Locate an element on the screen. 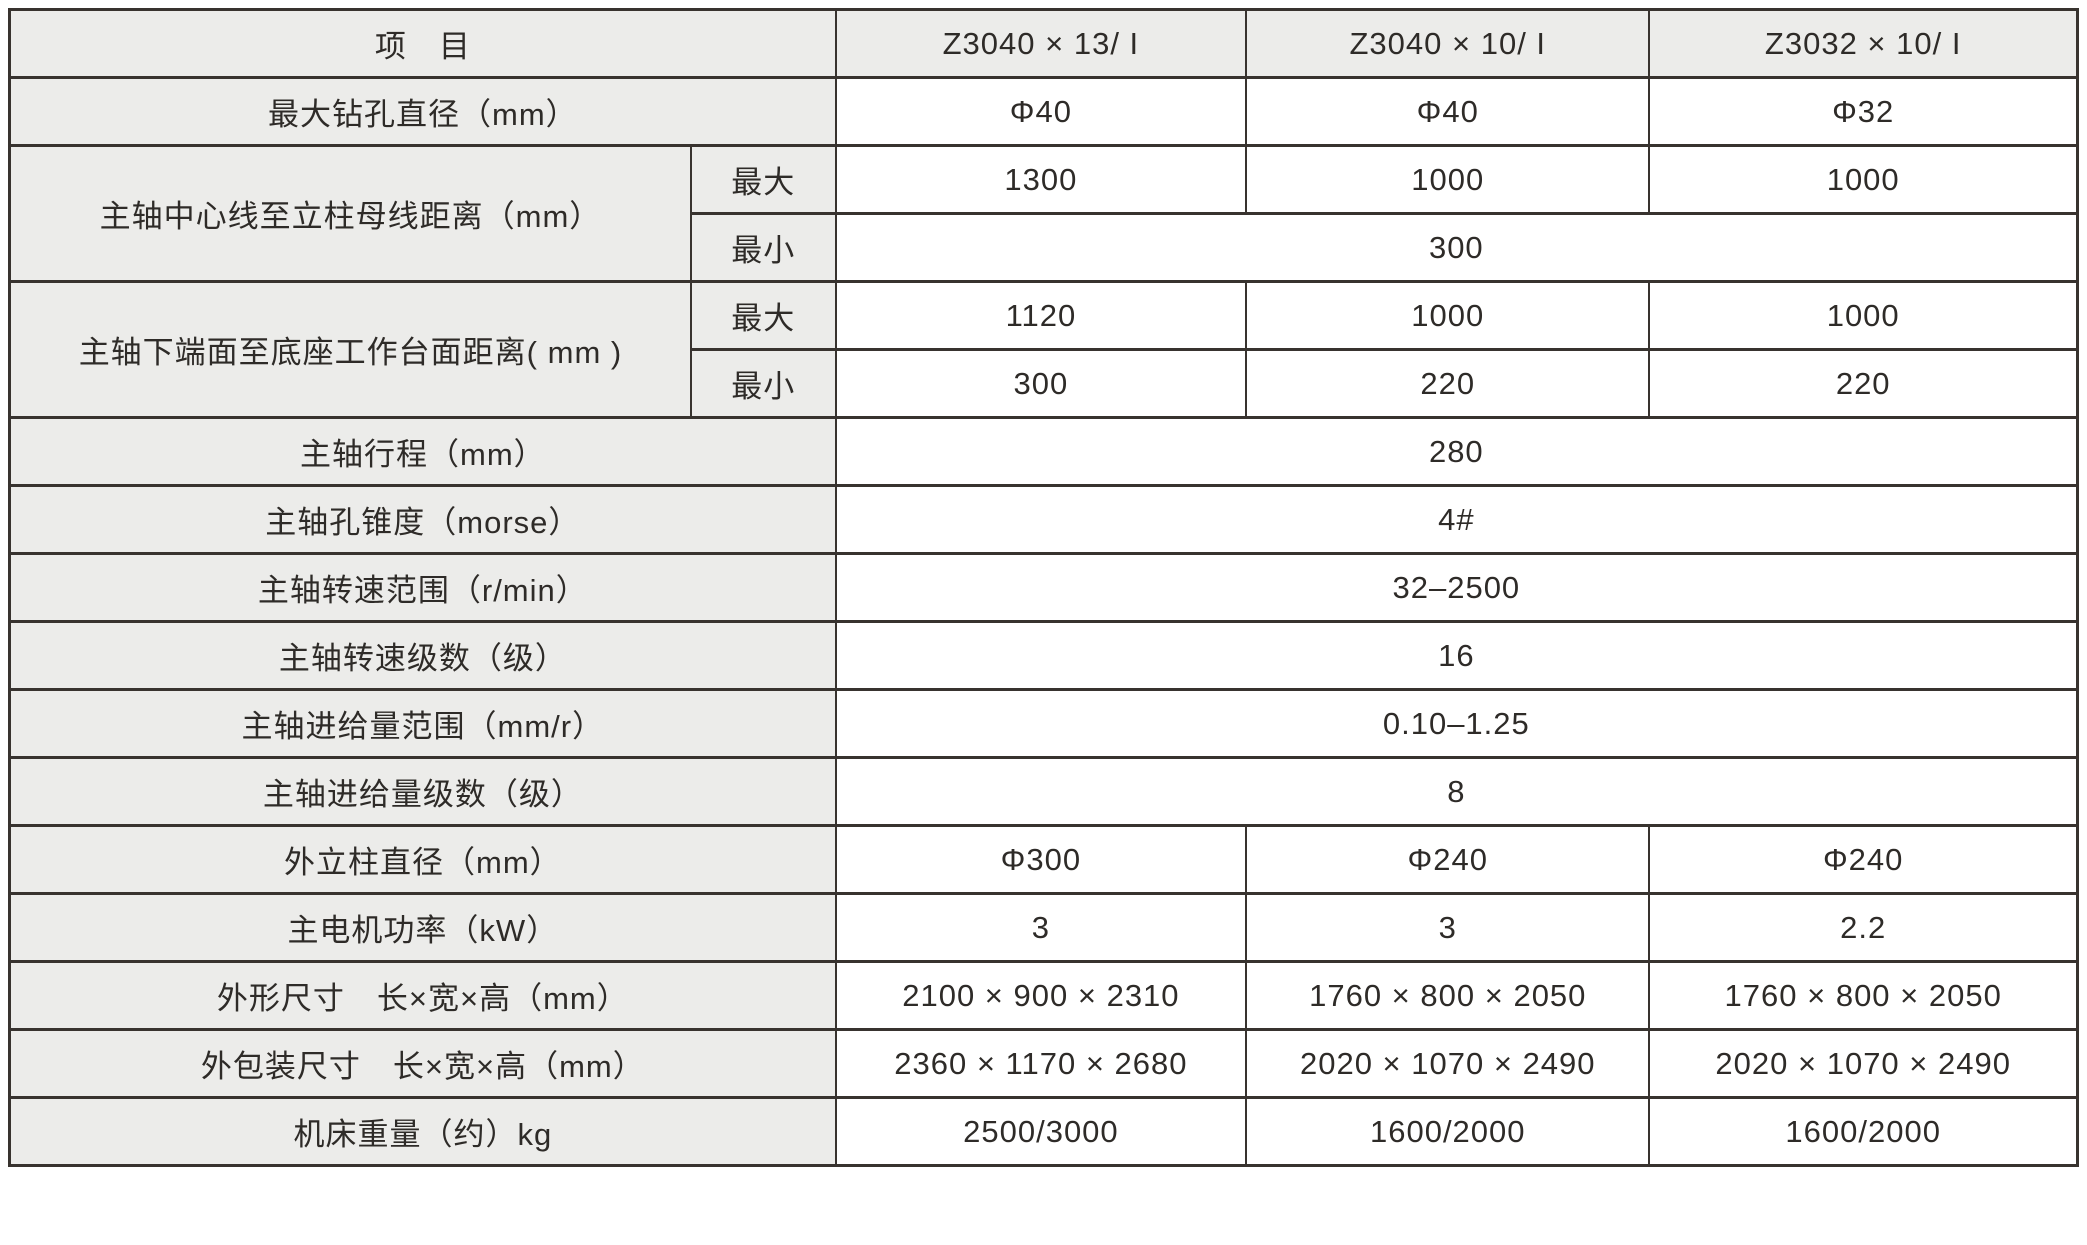 This screenshot has height=1245, width=2087. row-label-cell: 外包装尺寸 长×宽×高（mm） is located at coordinates (422, 1063).